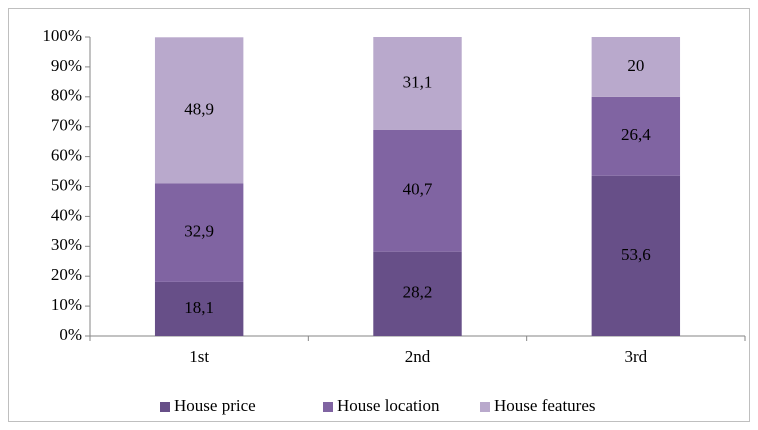 The height and width of the screenshot is (430, 758). I want to click on y-tick-label: 60%, so click(66, 155).